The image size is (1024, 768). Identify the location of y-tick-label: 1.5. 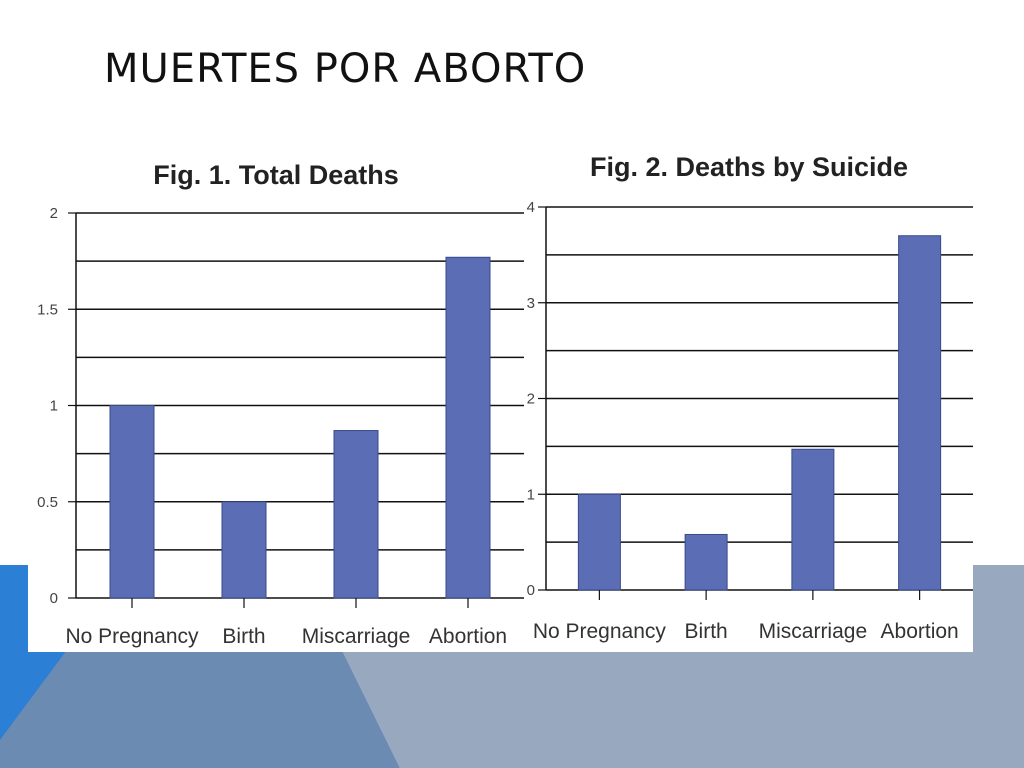
(47, 309).